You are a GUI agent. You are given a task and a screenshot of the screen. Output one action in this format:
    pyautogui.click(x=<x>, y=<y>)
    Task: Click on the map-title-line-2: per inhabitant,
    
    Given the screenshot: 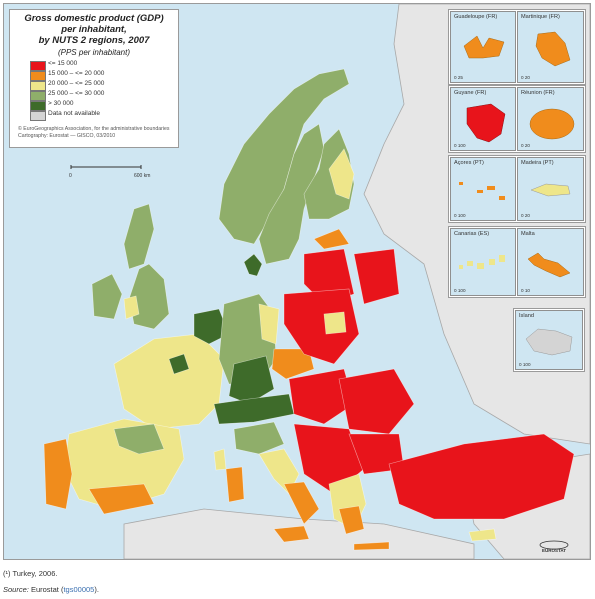 What is the action you would take?
    pyautogui.click(x=94, y=29)
    